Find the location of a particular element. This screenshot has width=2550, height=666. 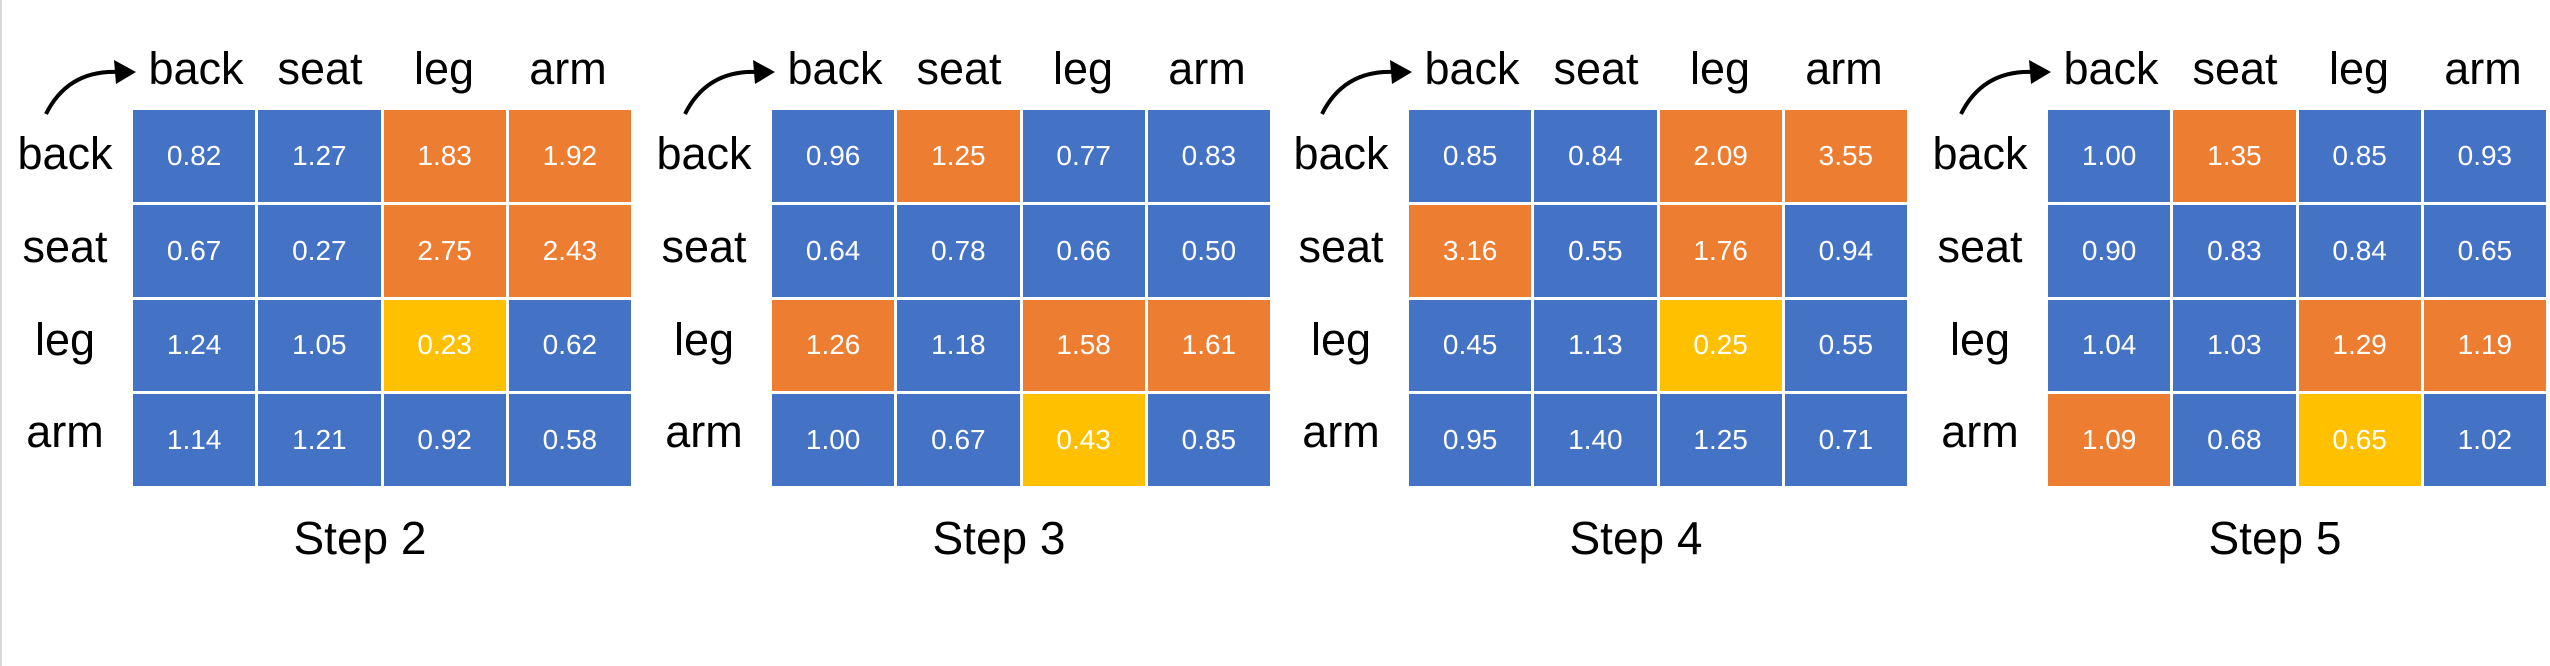

cell-leg-back: 1.26 is located at coordinates (833, 345).